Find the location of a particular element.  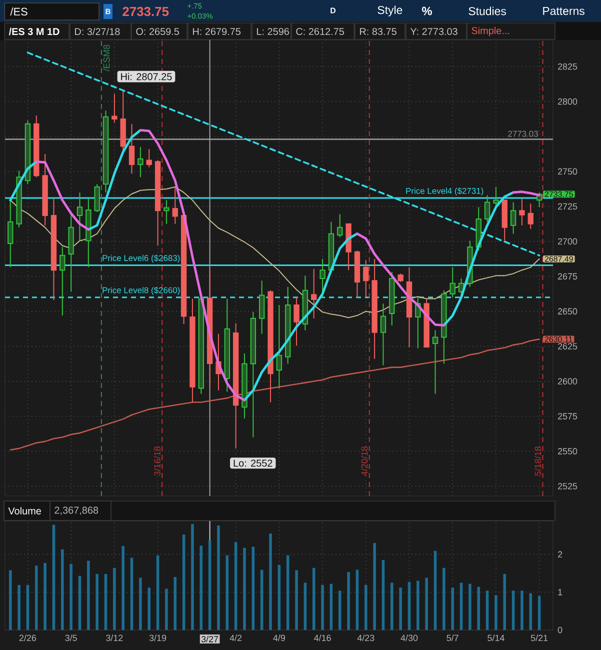

text: D: 3/27/18 is located at coordinates (97, 32).